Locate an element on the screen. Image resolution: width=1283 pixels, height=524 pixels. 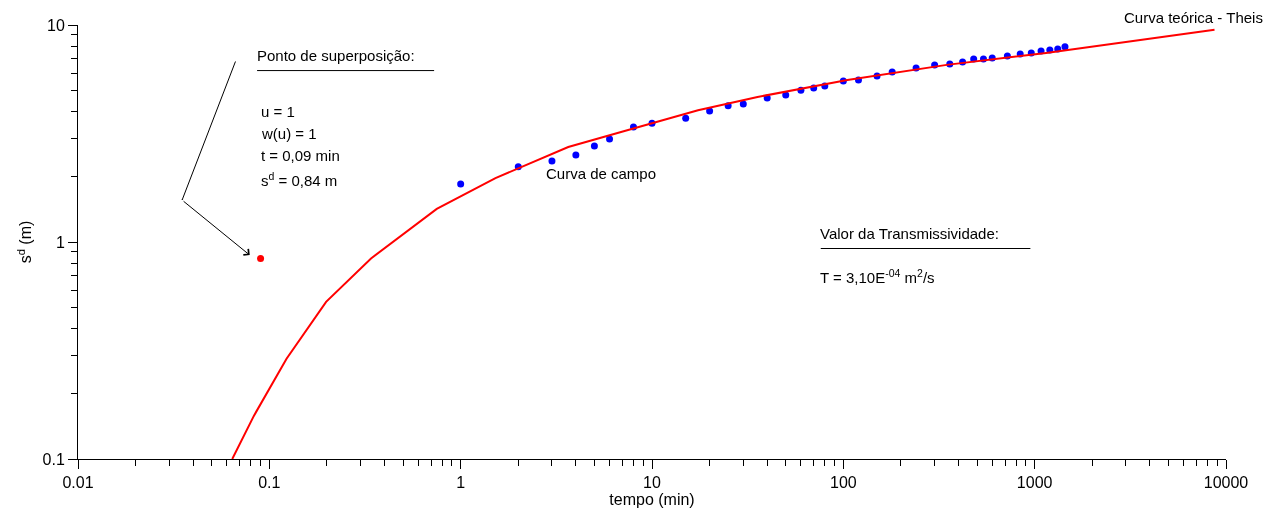
x-tick-label: 10 is located at coordinates (652, 483).